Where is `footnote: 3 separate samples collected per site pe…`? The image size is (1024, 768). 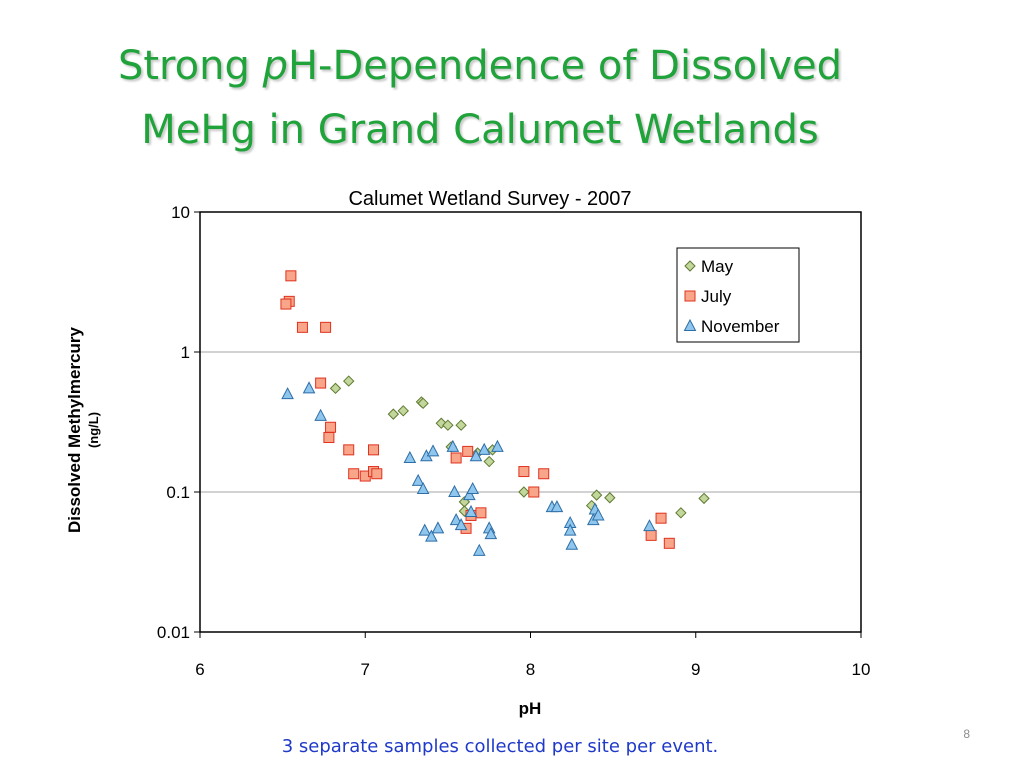
footnote: 3 separate samples collected per site pe… is located at coordinates (500, 746).